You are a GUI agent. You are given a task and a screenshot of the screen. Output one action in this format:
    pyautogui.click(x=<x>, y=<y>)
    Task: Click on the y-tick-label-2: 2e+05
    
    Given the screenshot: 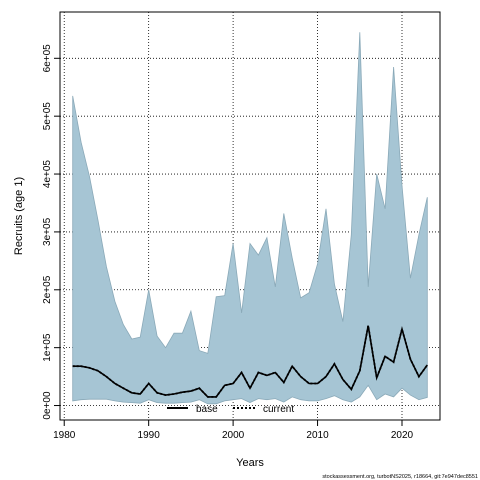 What is the action you would take?
    pyautogui.click(x=47, y=289)
    